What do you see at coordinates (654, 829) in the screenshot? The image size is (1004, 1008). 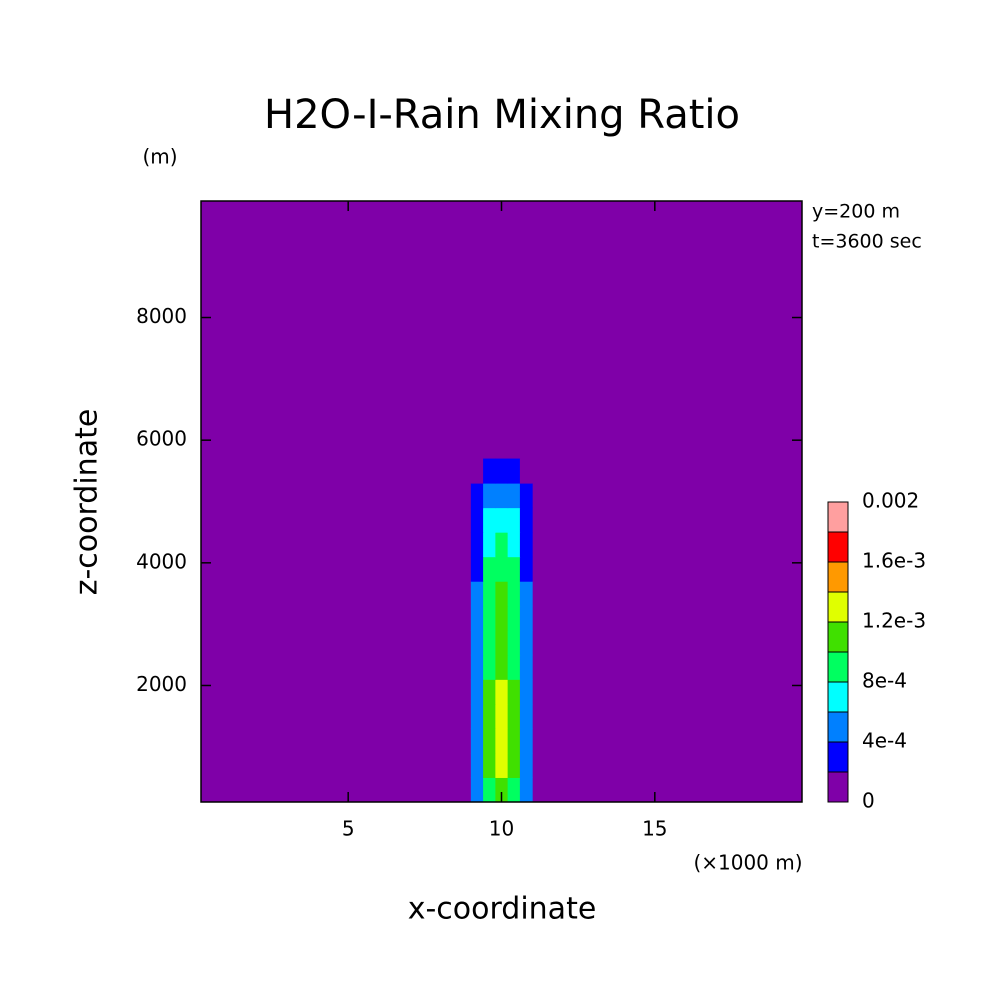 I see `x-tick-label: 15` at bounding box center [654, 829].